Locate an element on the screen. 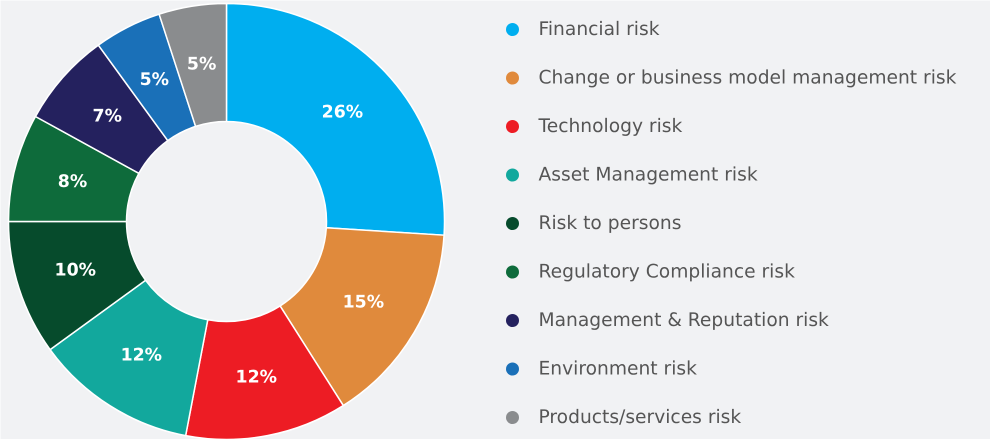  legend-label: Environment risk is located at coordinates (618, 369).